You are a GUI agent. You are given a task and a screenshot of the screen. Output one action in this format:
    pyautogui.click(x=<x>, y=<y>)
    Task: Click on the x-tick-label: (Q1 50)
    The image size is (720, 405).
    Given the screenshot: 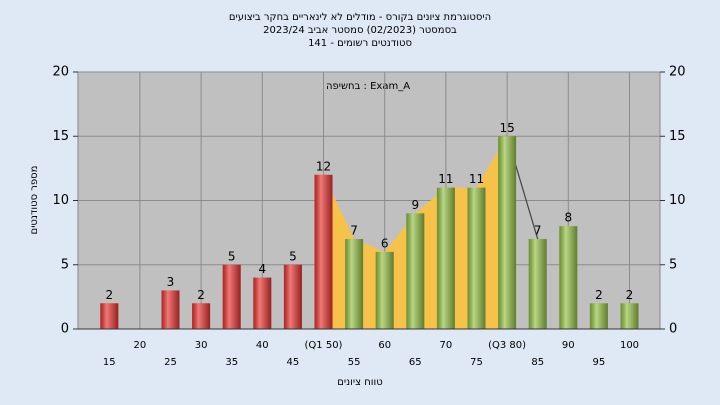 What is the action you would take?
    pyautogui.click(x=324, y=345)
    